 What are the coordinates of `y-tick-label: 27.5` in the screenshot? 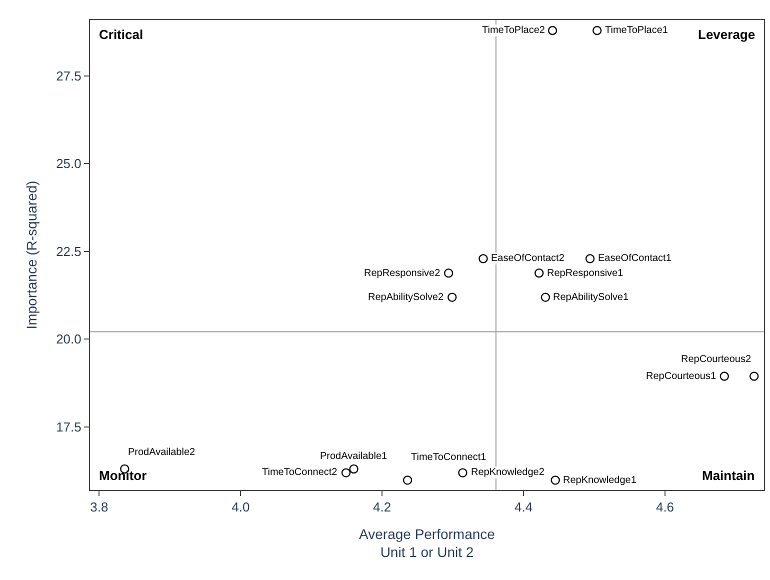 It's located at (69, 76).